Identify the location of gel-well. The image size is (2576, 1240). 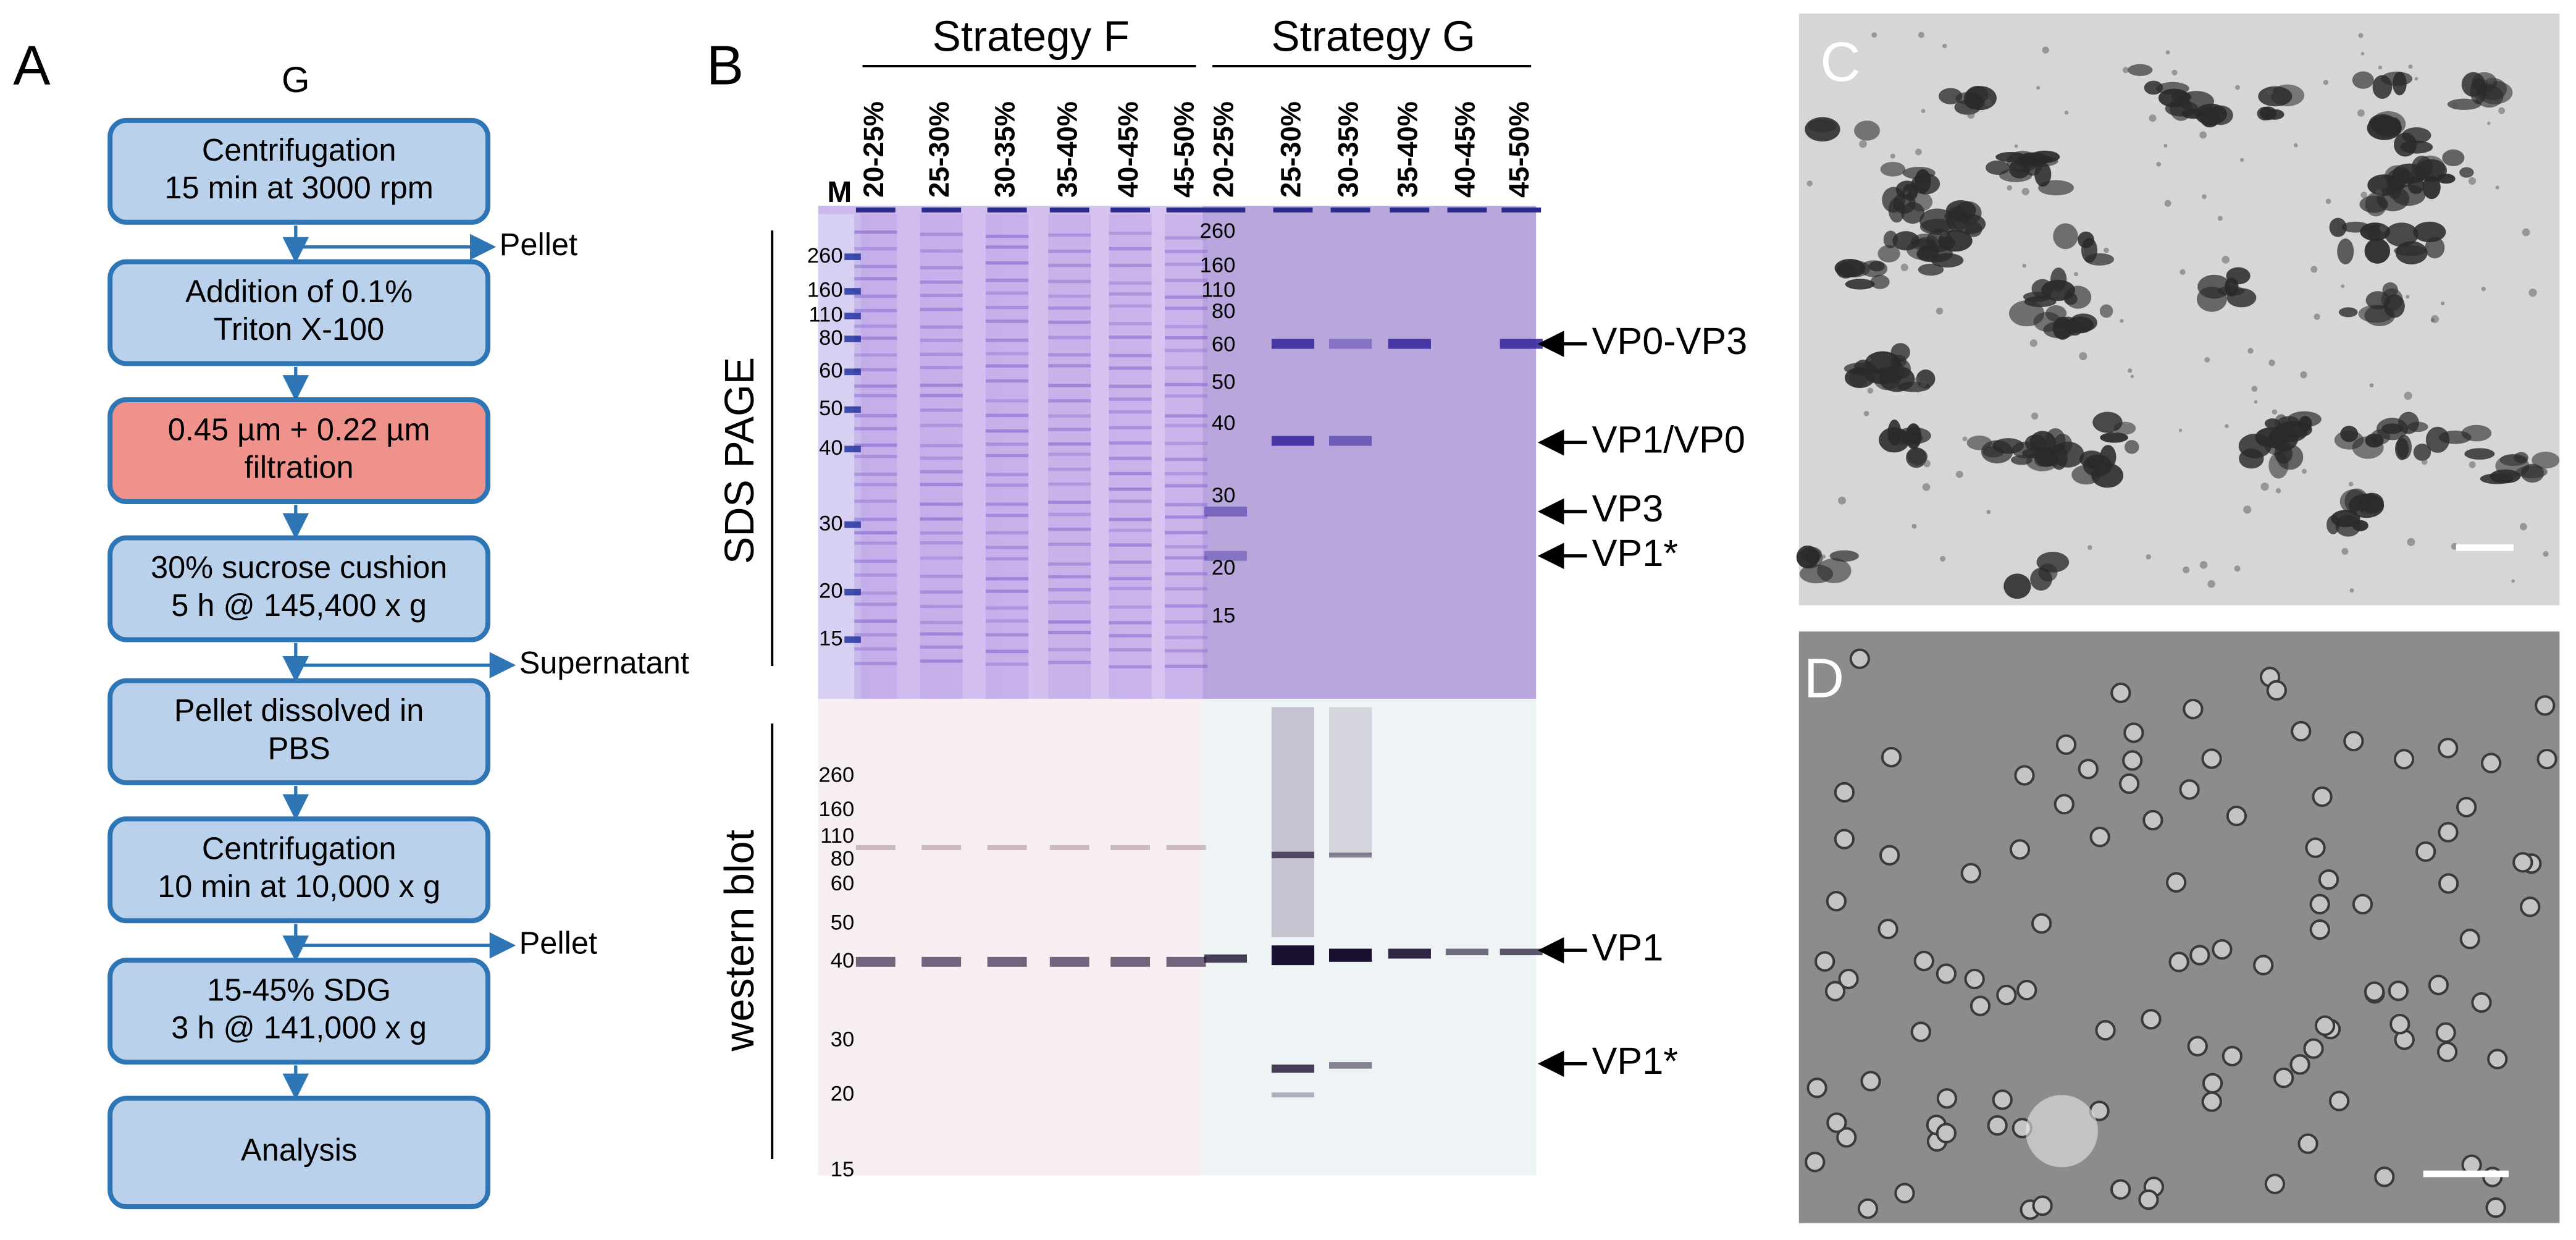
(1130, 210).